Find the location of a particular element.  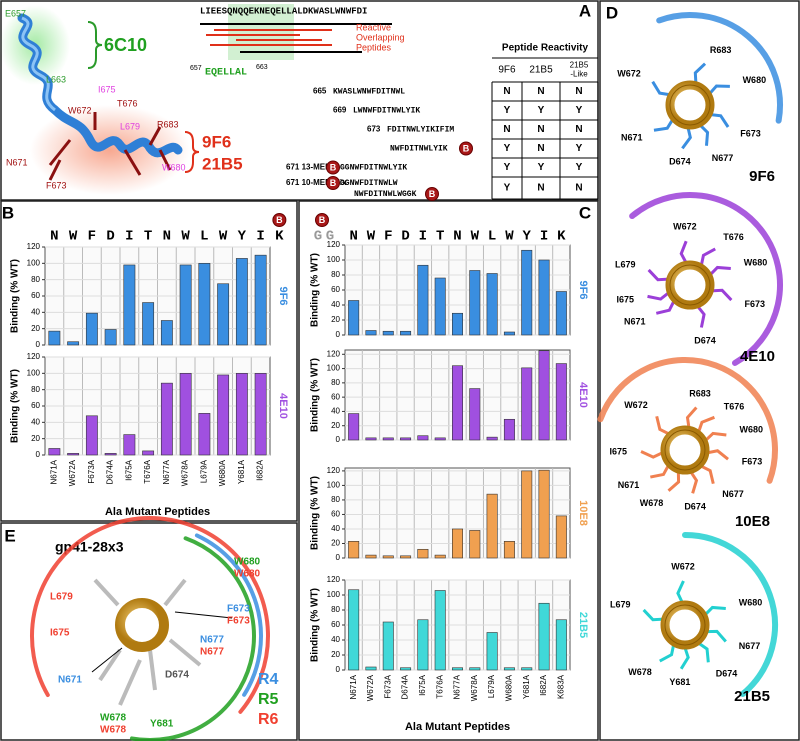

sequence-letter: G is located at coordinates (318, 237).